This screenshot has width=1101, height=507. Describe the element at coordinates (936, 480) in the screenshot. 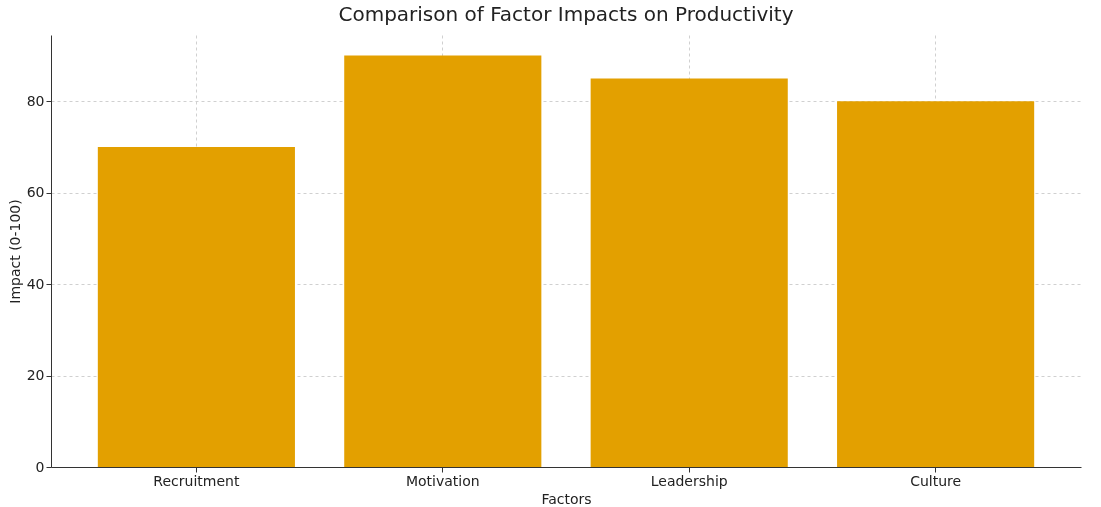

I see `x-tick-label: Culture` at that location.